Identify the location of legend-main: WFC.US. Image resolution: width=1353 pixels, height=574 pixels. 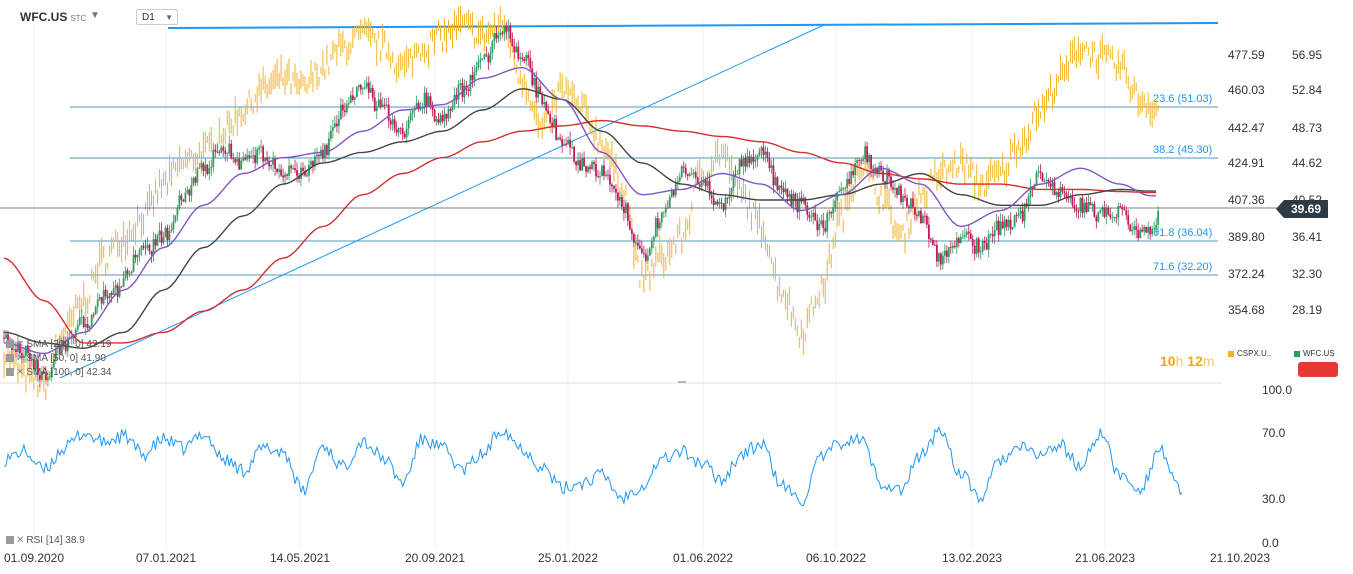
(1314, 353).